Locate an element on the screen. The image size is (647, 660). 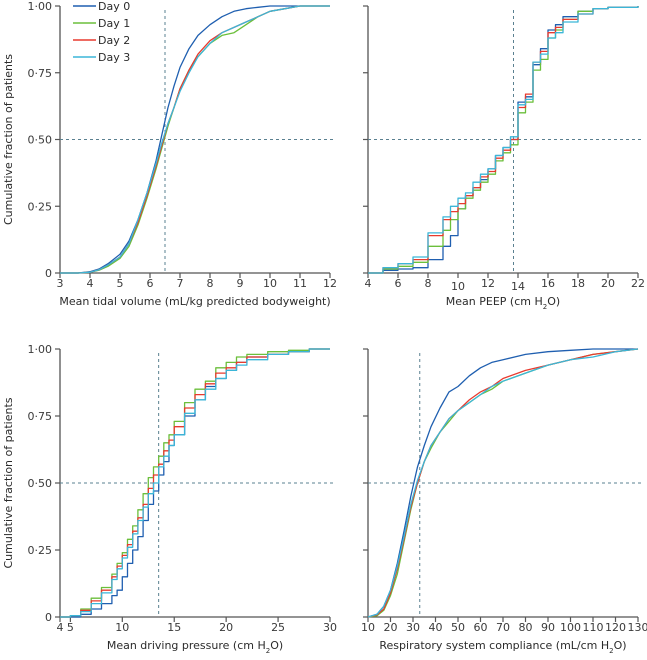
x-axis-title: Mean driving pressure (cm H2O) is located at coordinates (195, 647).